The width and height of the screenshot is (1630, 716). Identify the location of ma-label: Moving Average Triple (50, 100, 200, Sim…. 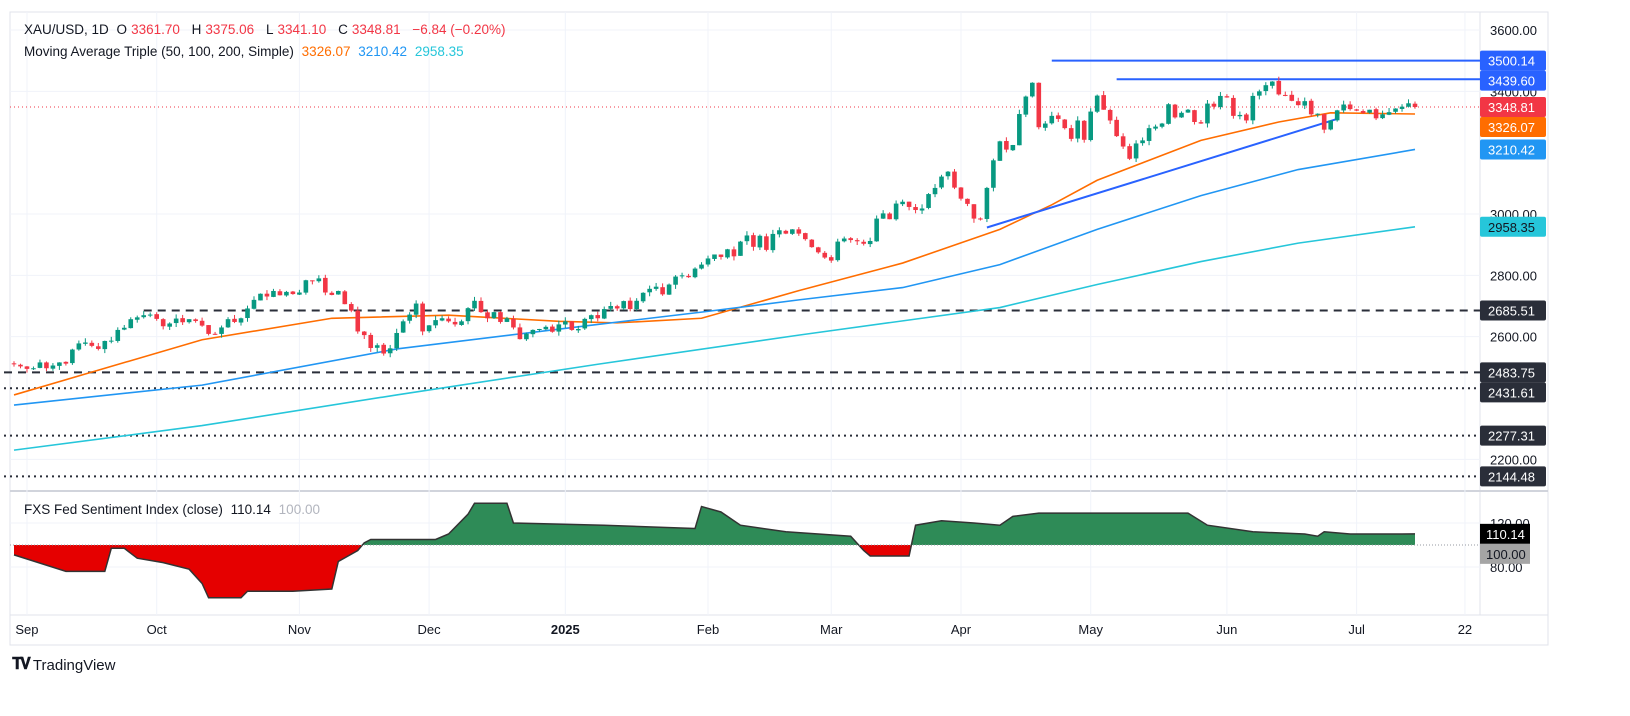
(159, 51).